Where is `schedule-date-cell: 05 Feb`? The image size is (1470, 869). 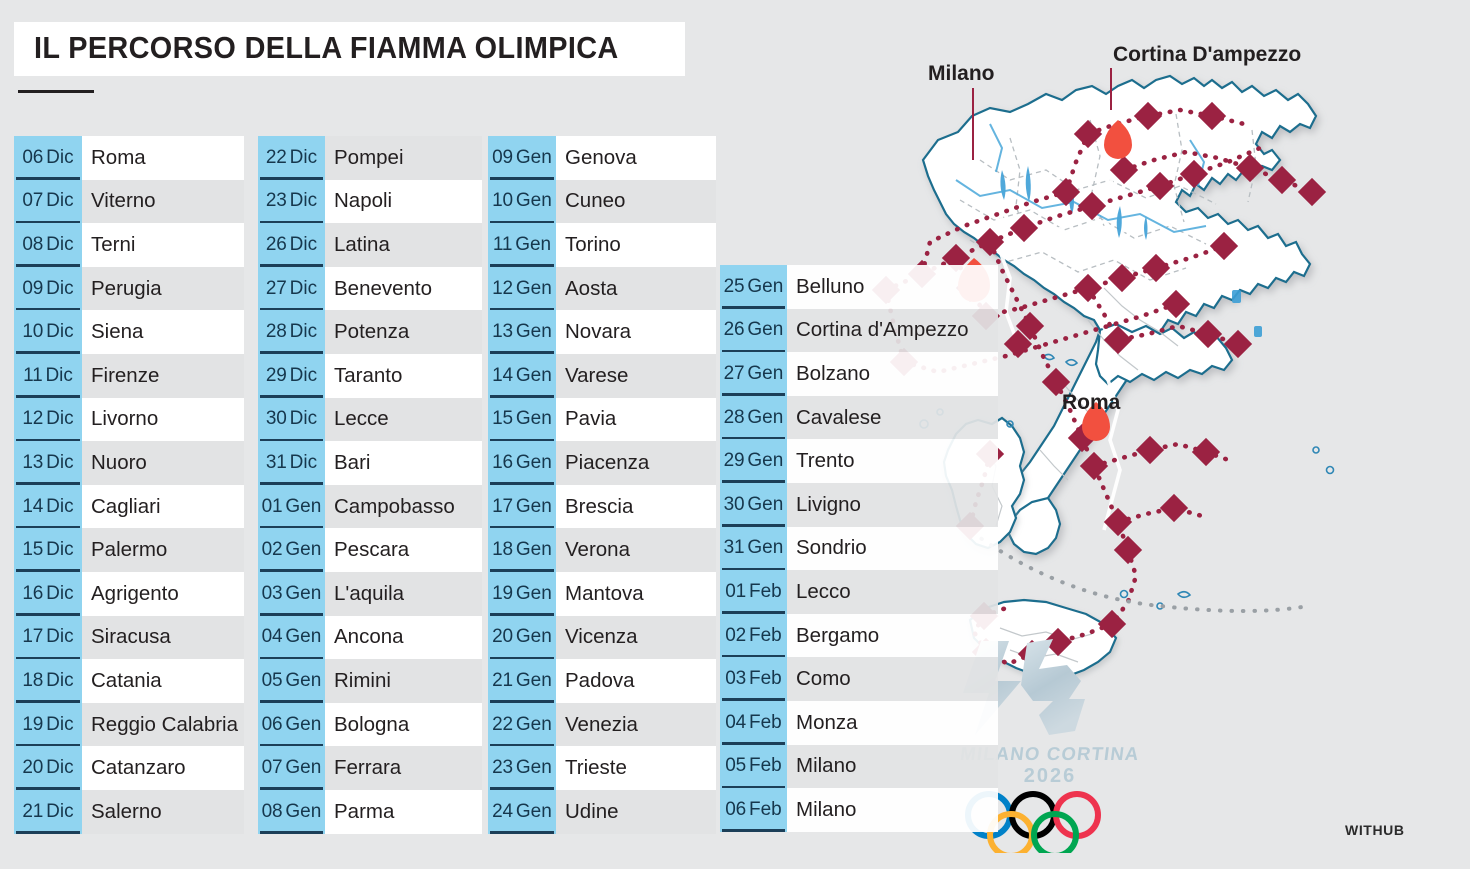
schedule-date-cell: 05 Feb is located at coordinates (753, 766).